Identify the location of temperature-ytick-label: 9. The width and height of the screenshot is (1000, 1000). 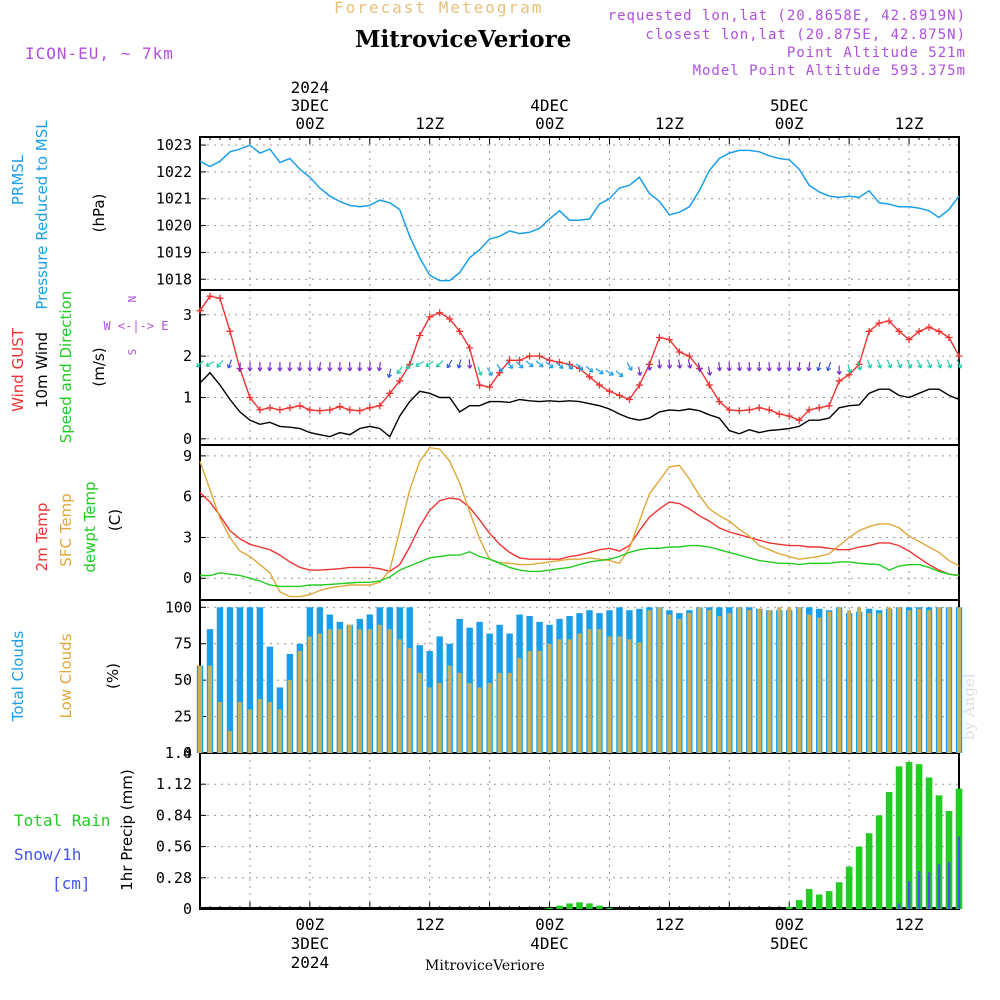
(187, 456).